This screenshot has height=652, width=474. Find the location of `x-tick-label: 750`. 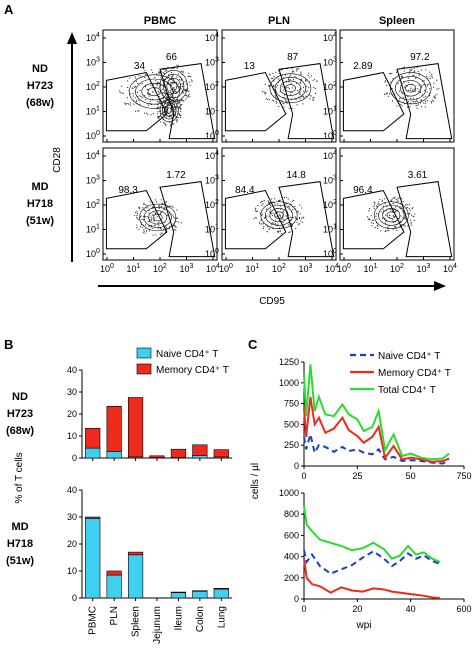

x-tick-label: 750 is located at coordinates (463, 476).